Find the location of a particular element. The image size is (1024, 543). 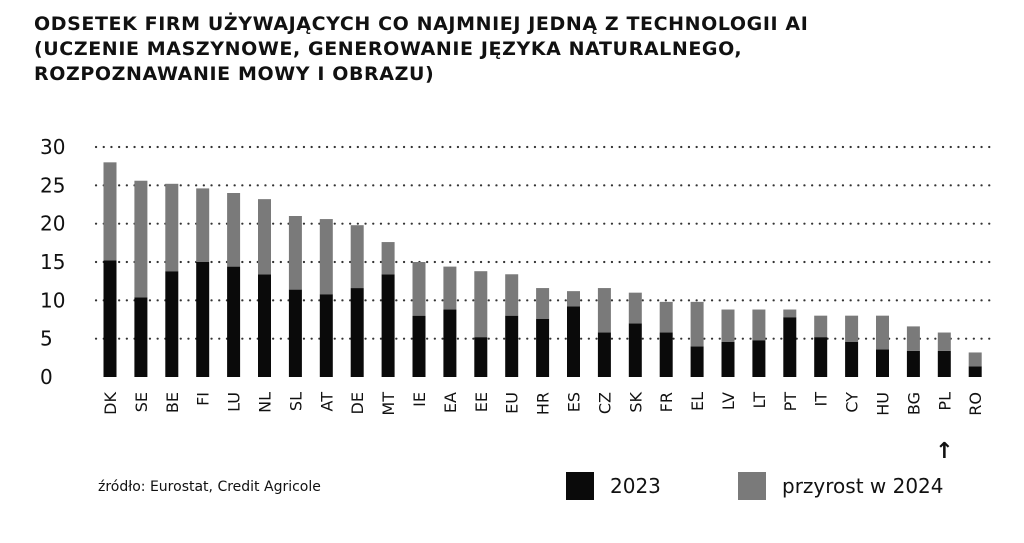

bar-ie-2023 is located at coordinates (419, 346).